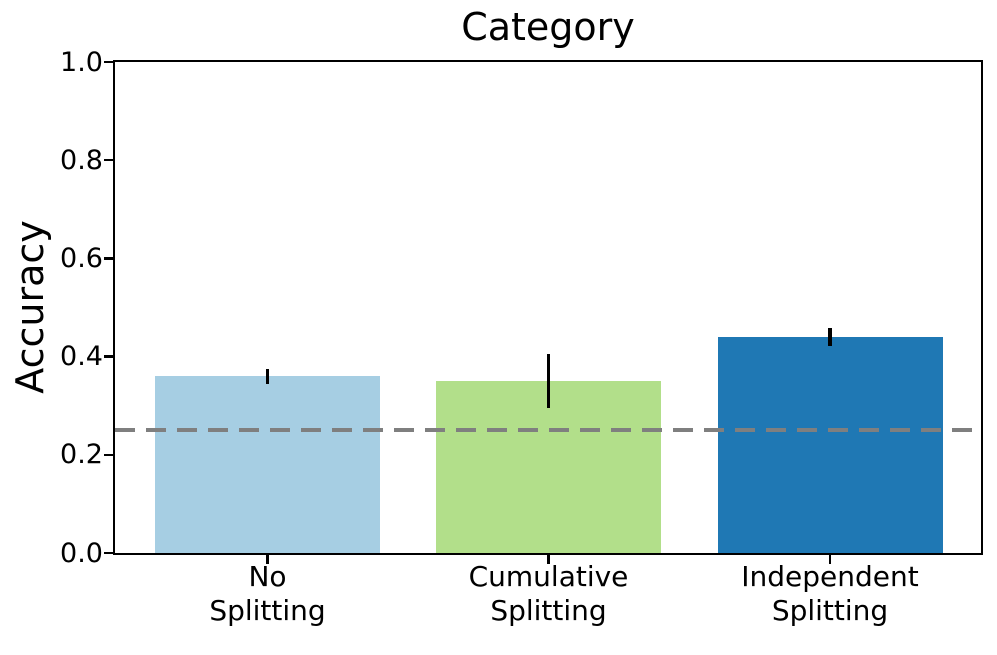  I want to click on bar-independent-splitting, so click(830, 444).